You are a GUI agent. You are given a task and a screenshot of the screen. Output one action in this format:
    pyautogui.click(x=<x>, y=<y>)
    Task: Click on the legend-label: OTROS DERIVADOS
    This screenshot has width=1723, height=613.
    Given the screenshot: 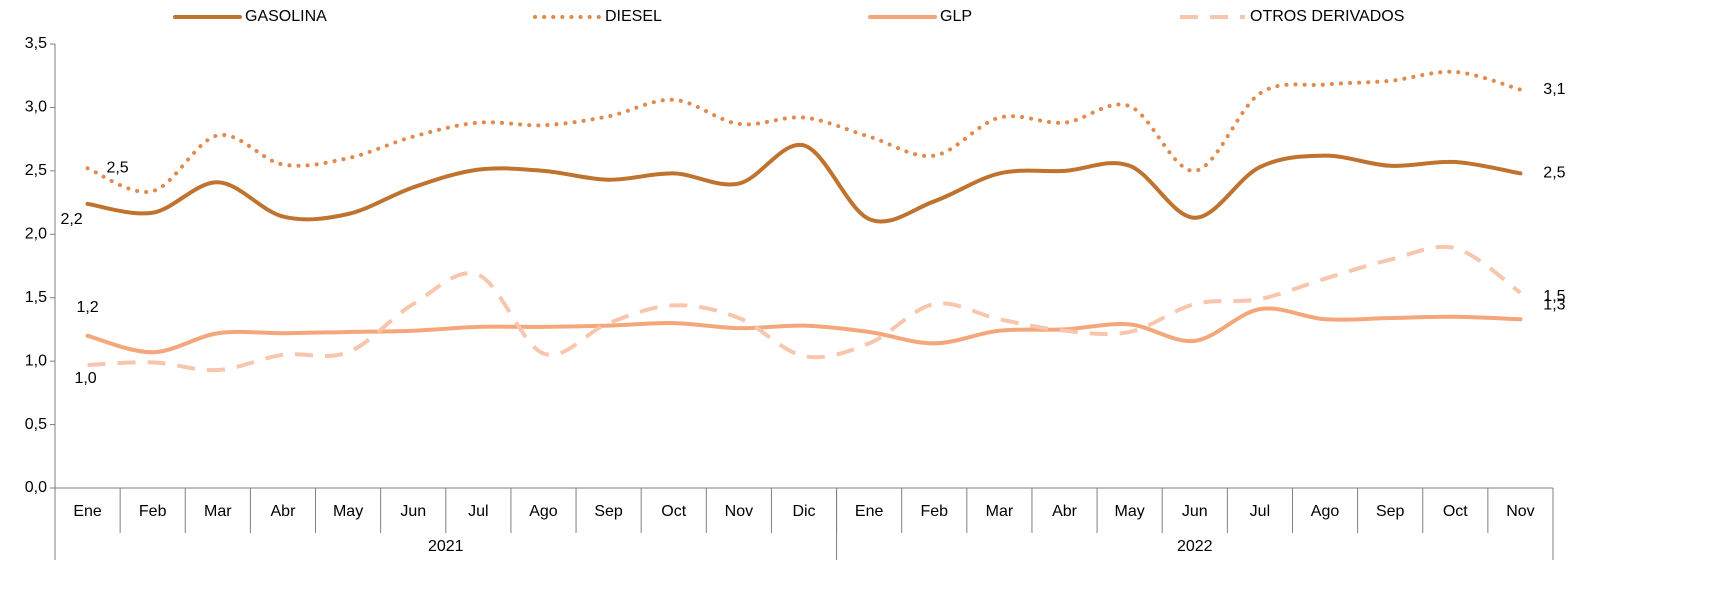 What is the action you would take?
    pyautogui.click(x=1327, y=16)
    